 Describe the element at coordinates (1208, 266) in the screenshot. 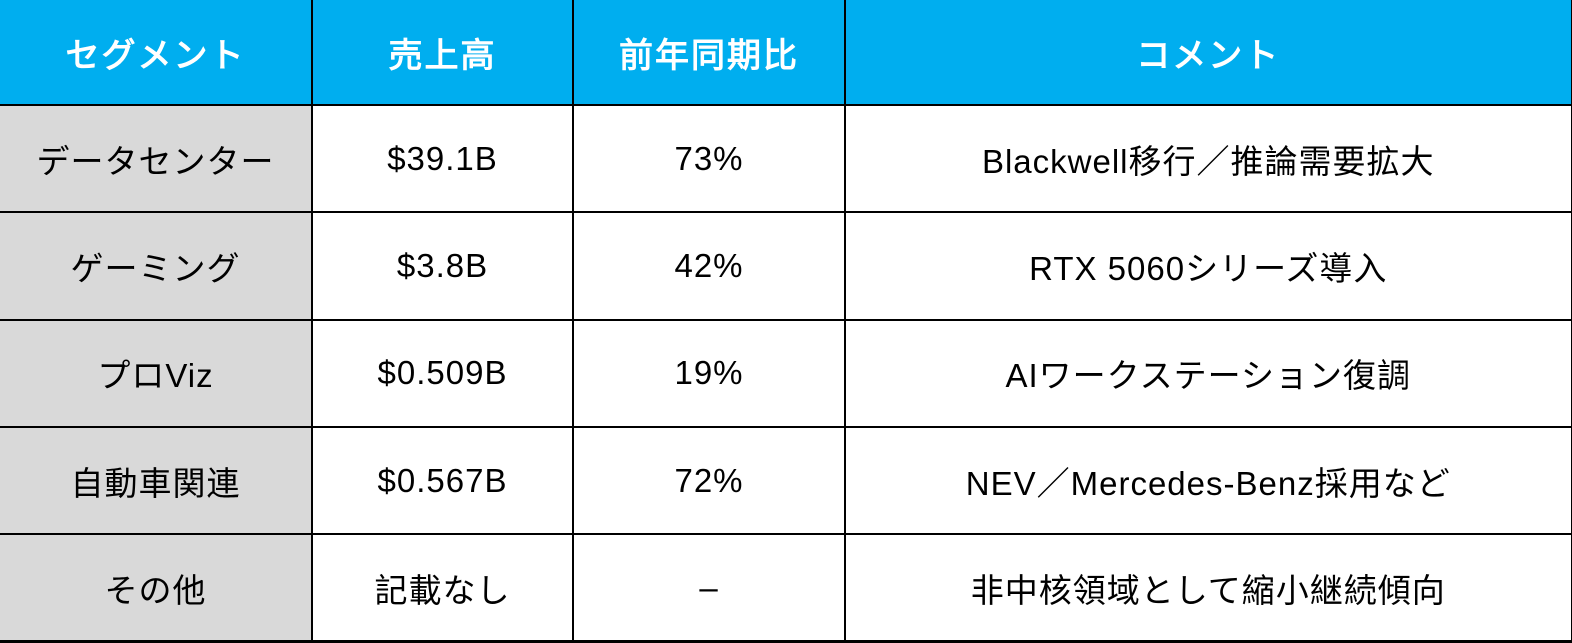

I see `cell-comment: RTX 5060シリーズ導入` at that location.